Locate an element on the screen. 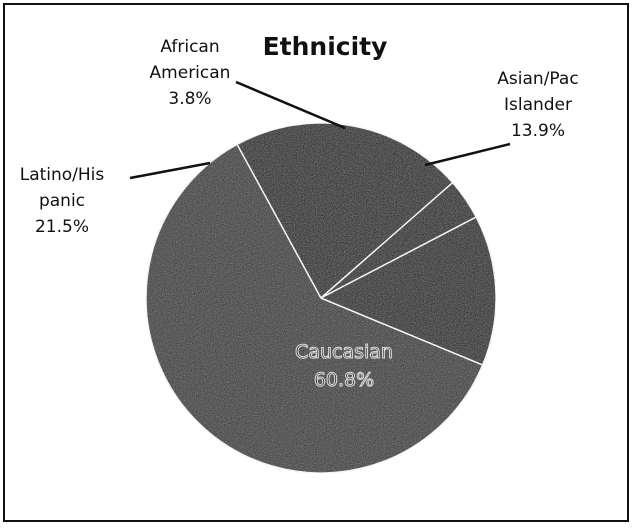  slice-label-latino-hispanic: Latino/His panic 21.5% is located at coordinates (62, 201).